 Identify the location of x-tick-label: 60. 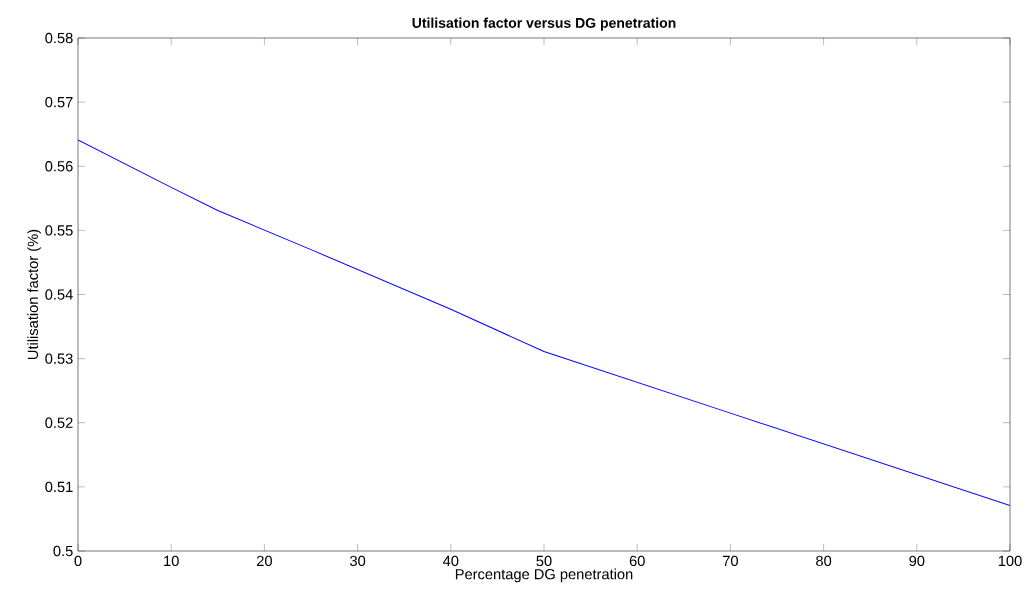
(637, 561).